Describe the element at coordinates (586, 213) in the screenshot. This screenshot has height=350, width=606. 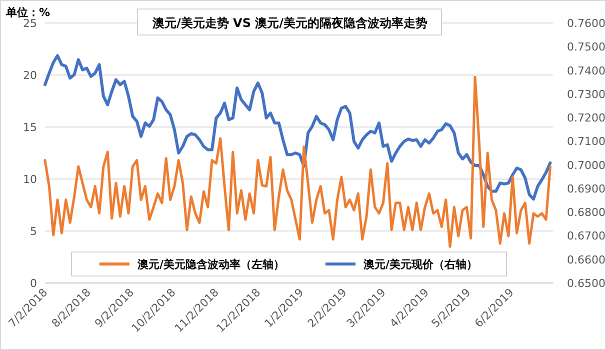
I see `y2-tick-label: 0.6800` at that location.